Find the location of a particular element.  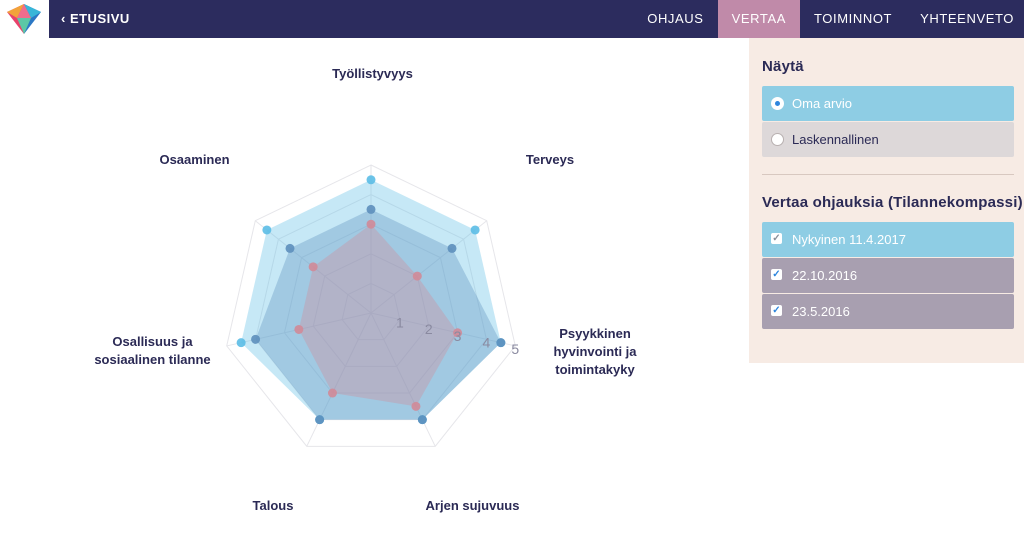

nav-ohjaus: OHJAUS is located at coordinates (675, 18).